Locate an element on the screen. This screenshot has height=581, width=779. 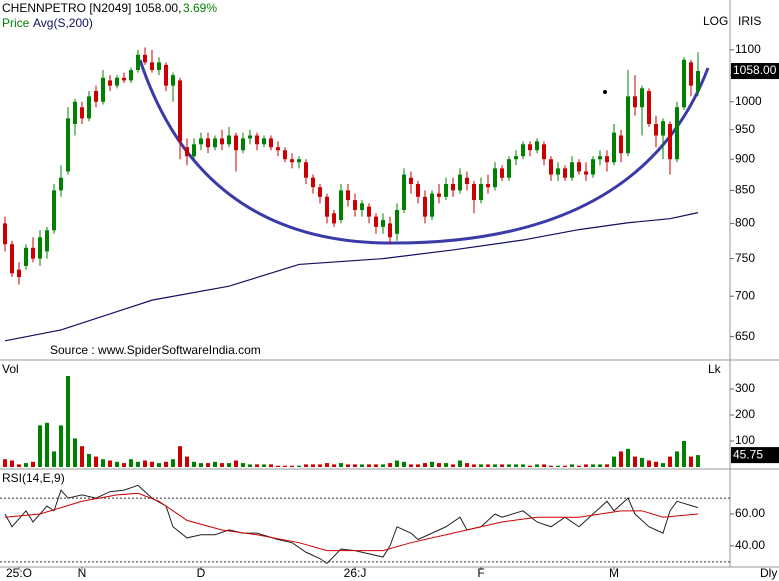
x-tick-label: 26:J is located at coordinates (355, 573).